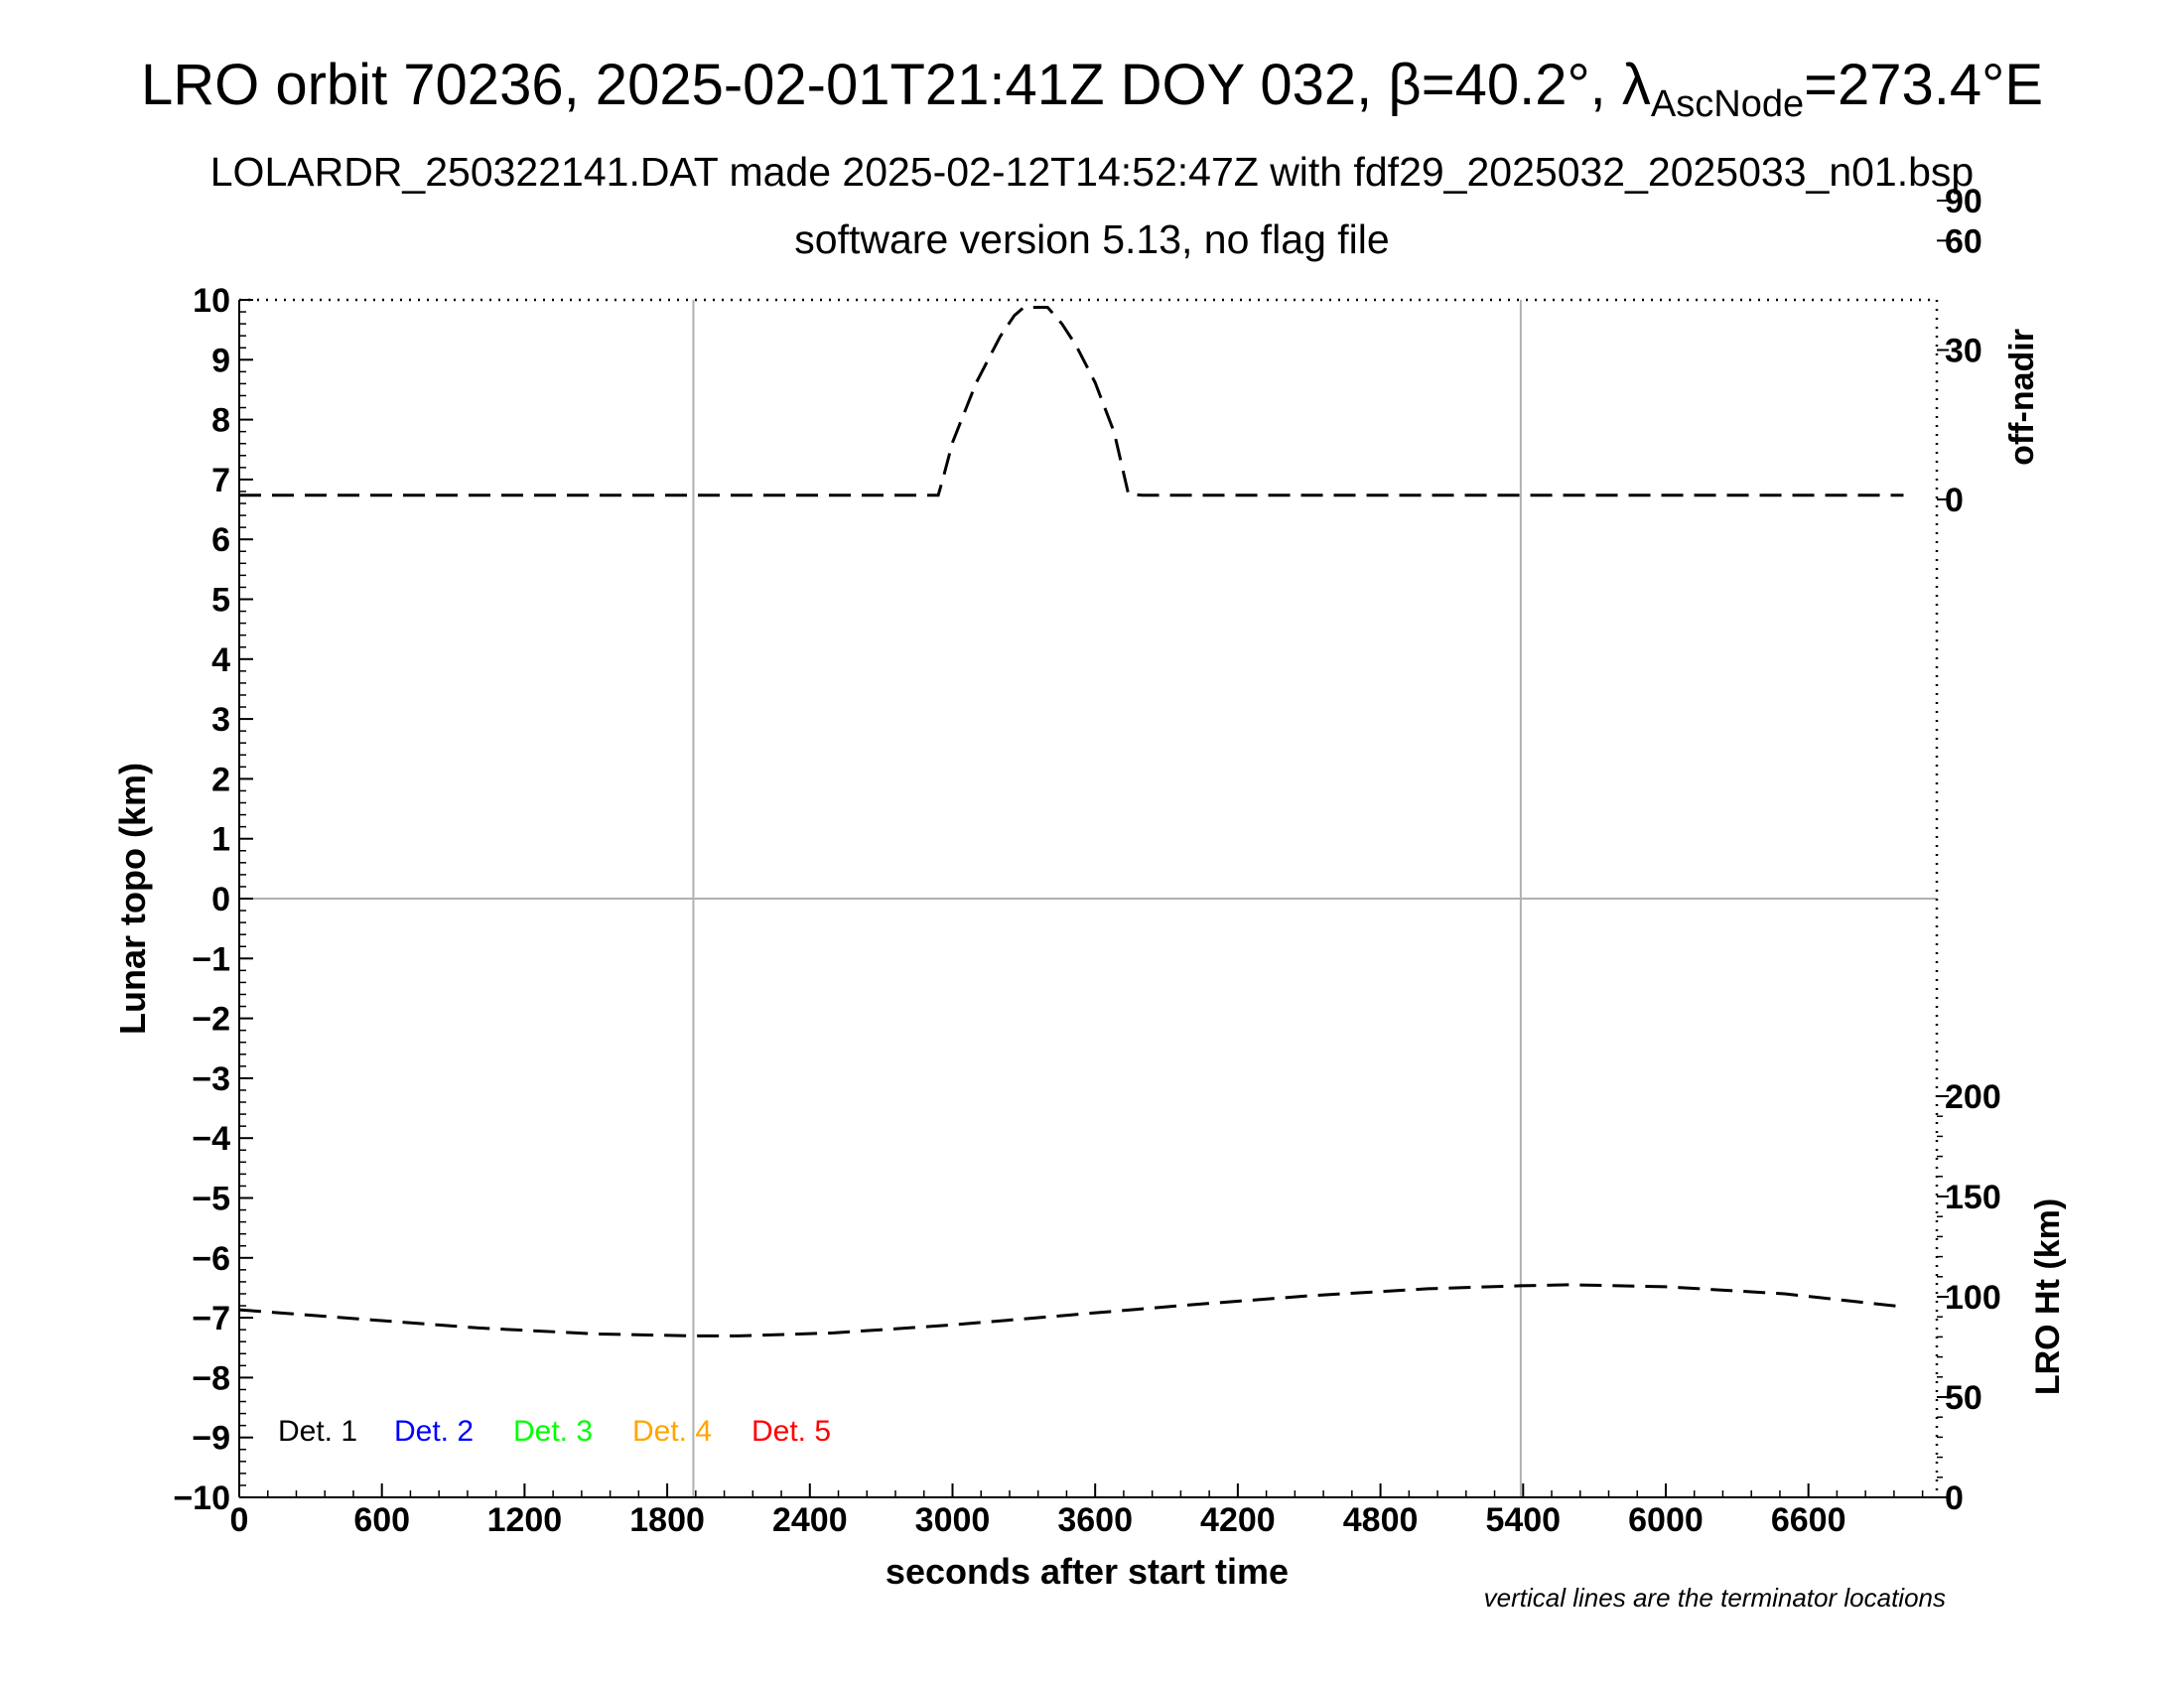 The image size is (2184, 1688). Describe the element at coordinates (220, 421) in the screenshot. I see `y-tick-label: 8` at that location.